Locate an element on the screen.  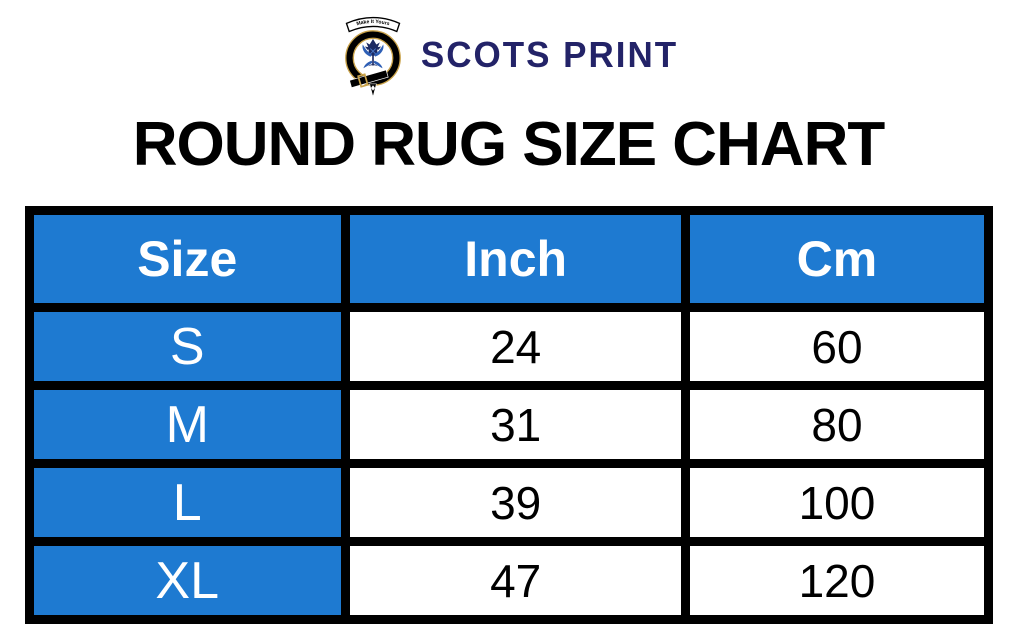
brand-name: SCOTS PRINT is located at coordinates (549, 55).